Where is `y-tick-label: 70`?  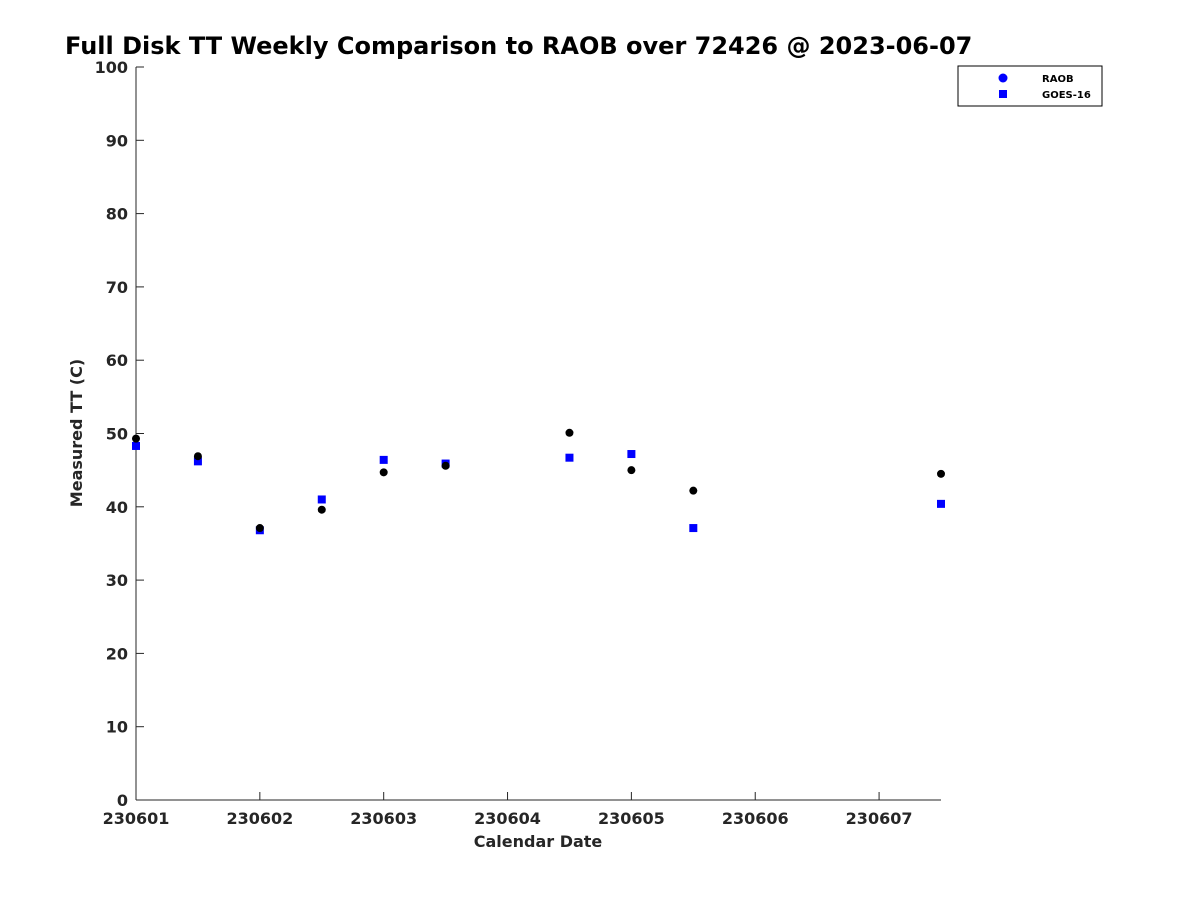 y-tick-label: 70 is located at coordinates (117, 287).